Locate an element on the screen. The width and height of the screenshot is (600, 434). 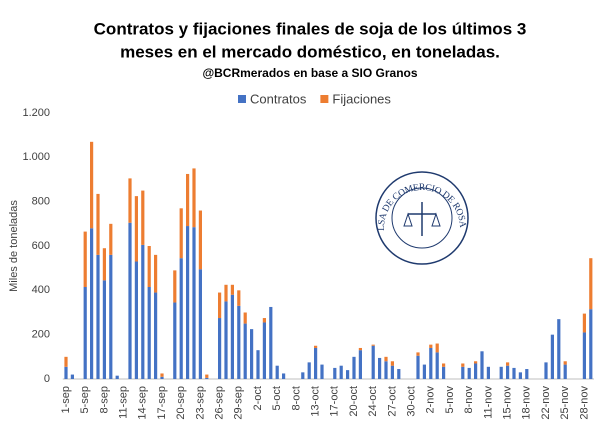
x-tick-label: 5-sep is located at coordinates (85, 400).